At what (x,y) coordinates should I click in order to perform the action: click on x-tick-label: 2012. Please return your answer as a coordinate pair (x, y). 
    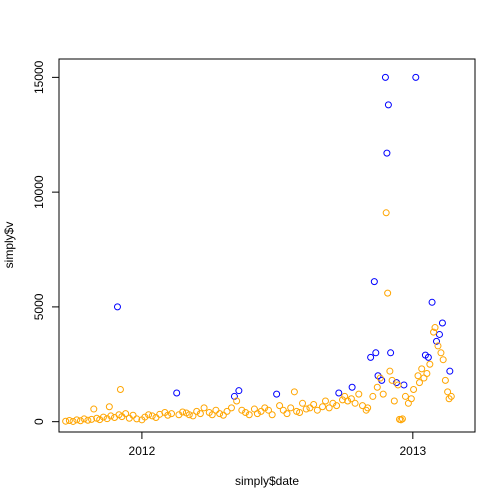
    Looking at the image, I should click on (142, 451).